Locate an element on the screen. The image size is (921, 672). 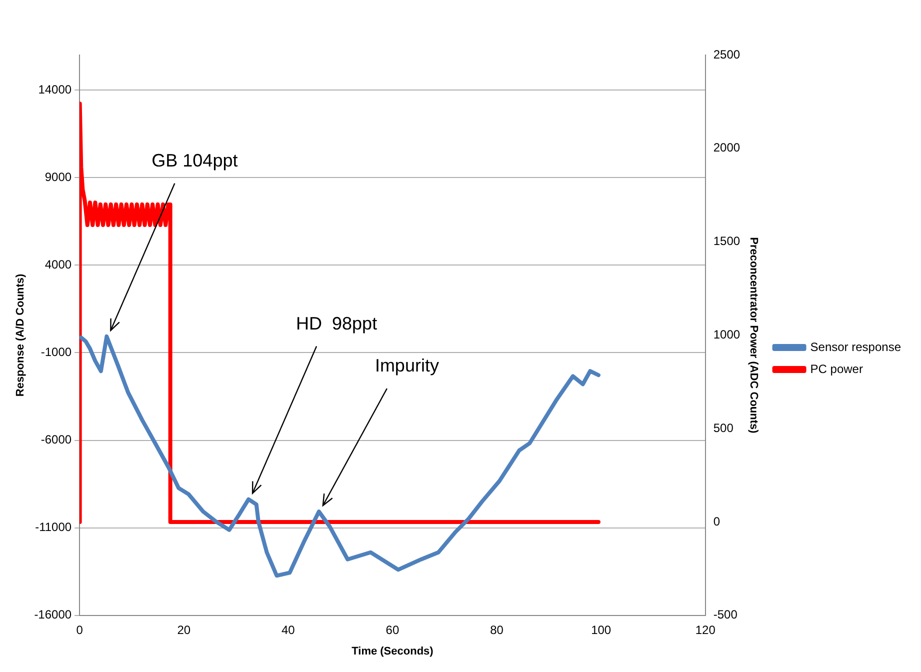
y2-tick-label: -500 is located at coordinates (725, 615).